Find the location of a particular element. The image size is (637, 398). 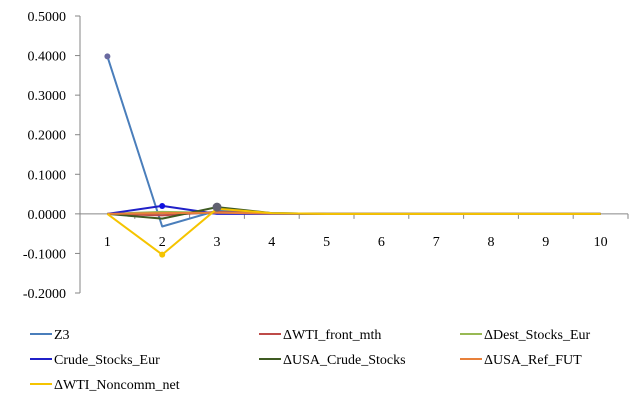

x-tick-label: 8 is located at coordinates (491, 242).